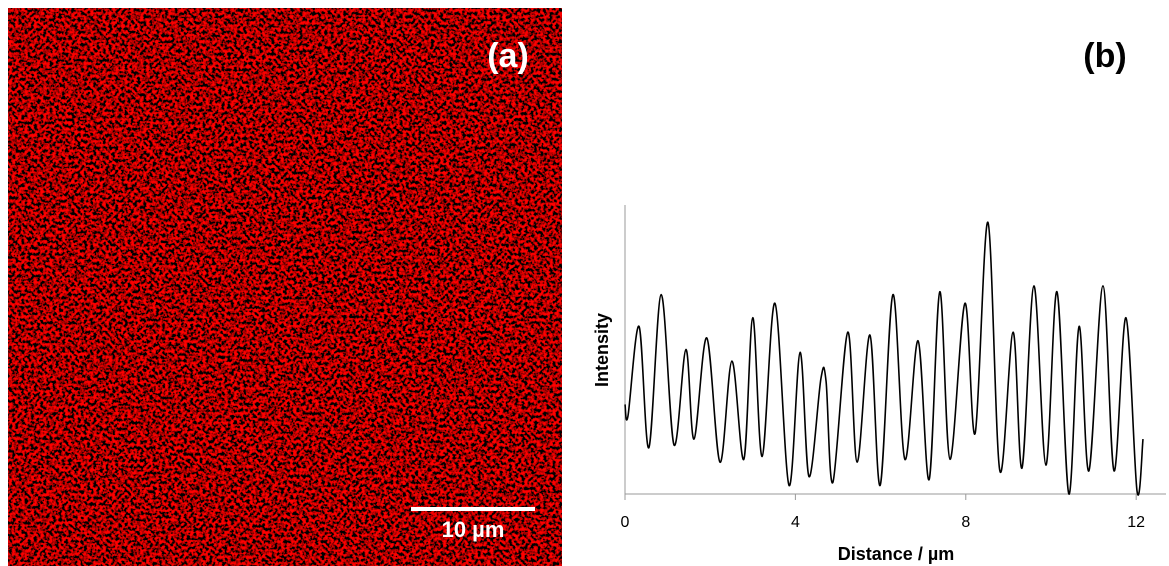 This screenshot has height=566, width=1169. I want to click on x-tick-label: 8, so click(965, 522).